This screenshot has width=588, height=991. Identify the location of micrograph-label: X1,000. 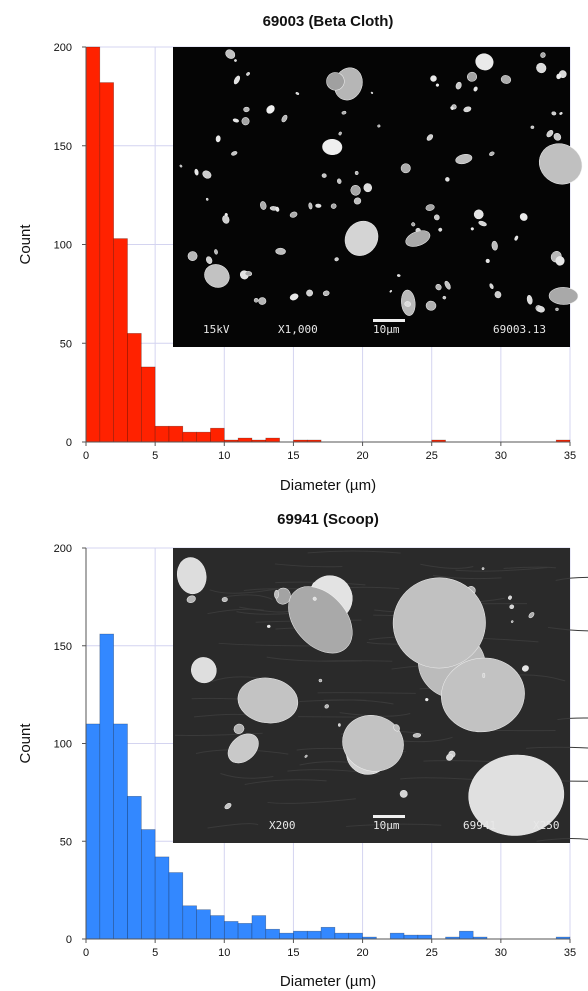
(298, 329).